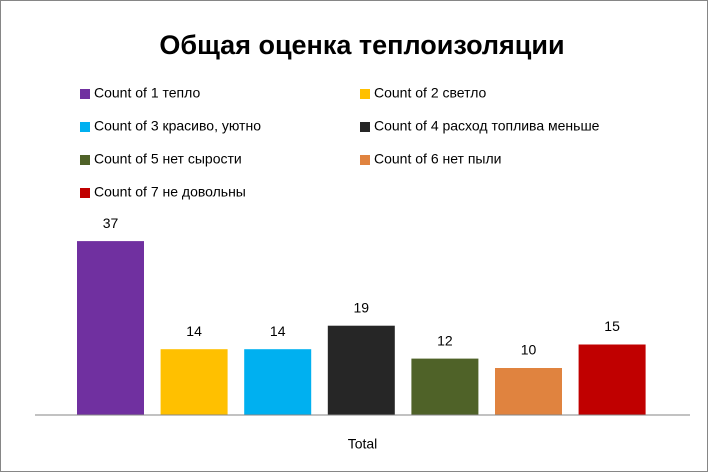 This screenshot has height=473, width=709. I want to click on legend-label: Count of 1 тепло, so click(147, 93).